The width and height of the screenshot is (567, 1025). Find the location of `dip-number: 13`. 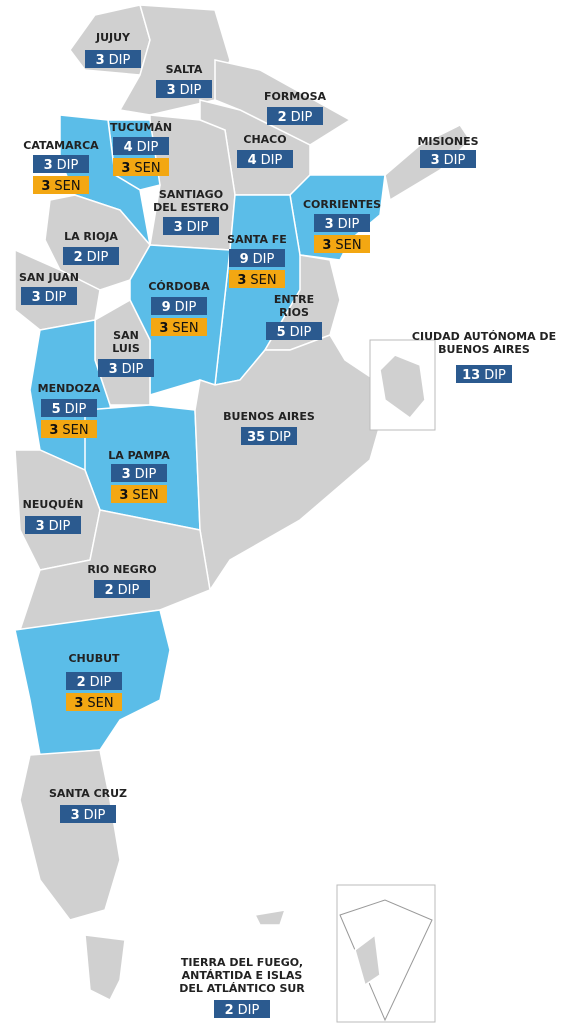

dip-number: 13 is located at coordinates (471, 375).